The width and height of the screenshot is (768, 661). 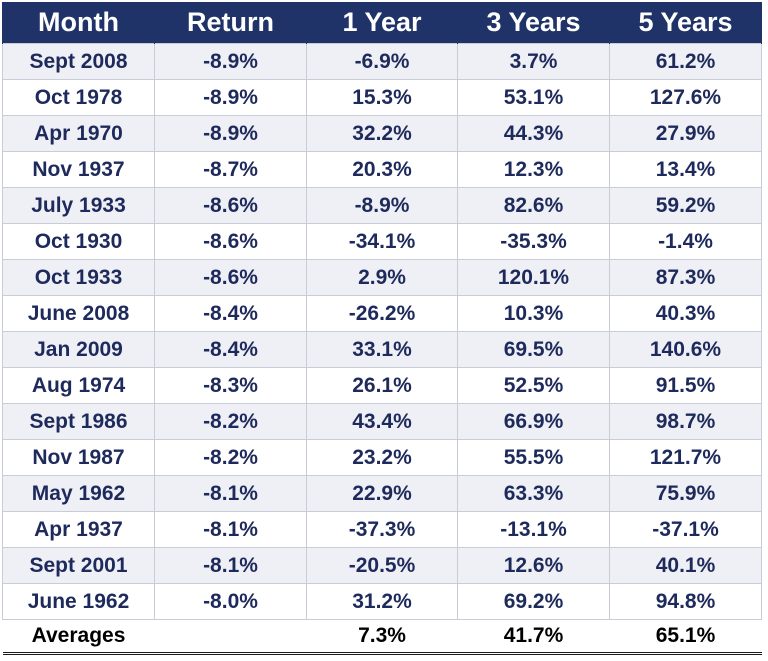 I want to click on table-row: Nov 1987 -8.2% 23.2% 55.5% 121.7%, so click(x=382, y=457).